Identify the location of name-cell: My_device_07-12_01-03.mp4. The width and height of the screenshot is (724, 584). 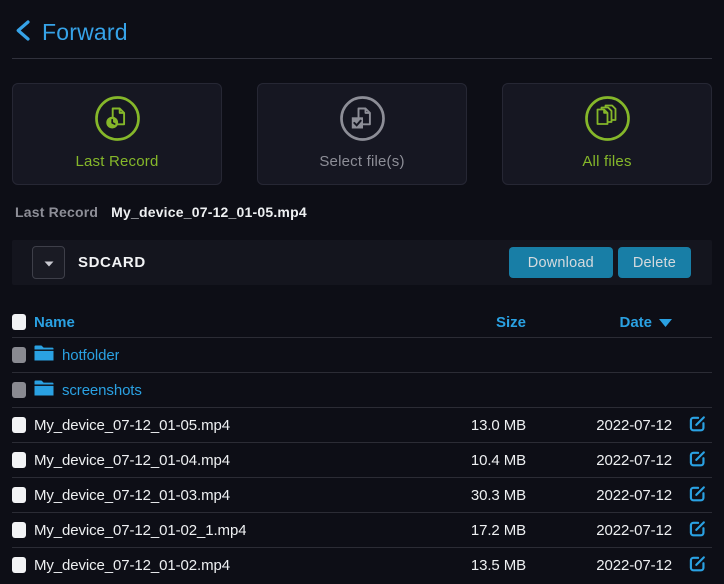
(235, 495).